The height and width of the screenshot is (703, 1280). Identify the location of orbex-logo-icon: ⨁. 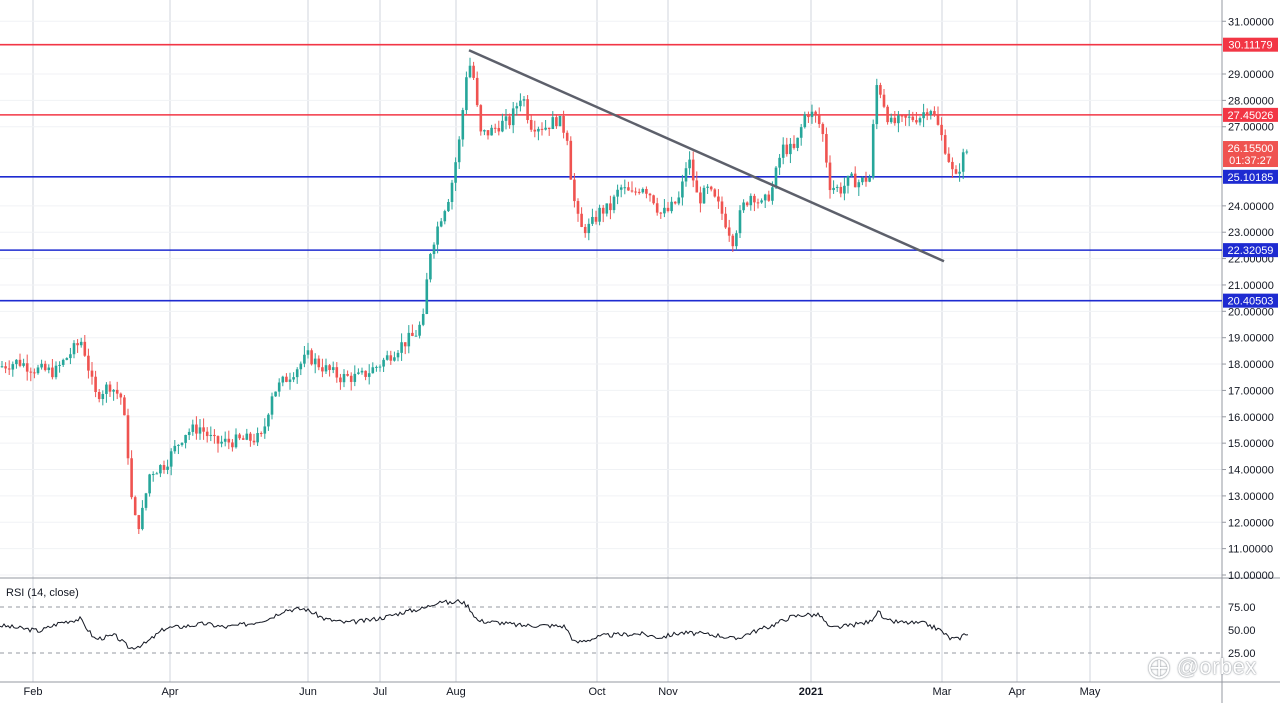
(1159, 666).